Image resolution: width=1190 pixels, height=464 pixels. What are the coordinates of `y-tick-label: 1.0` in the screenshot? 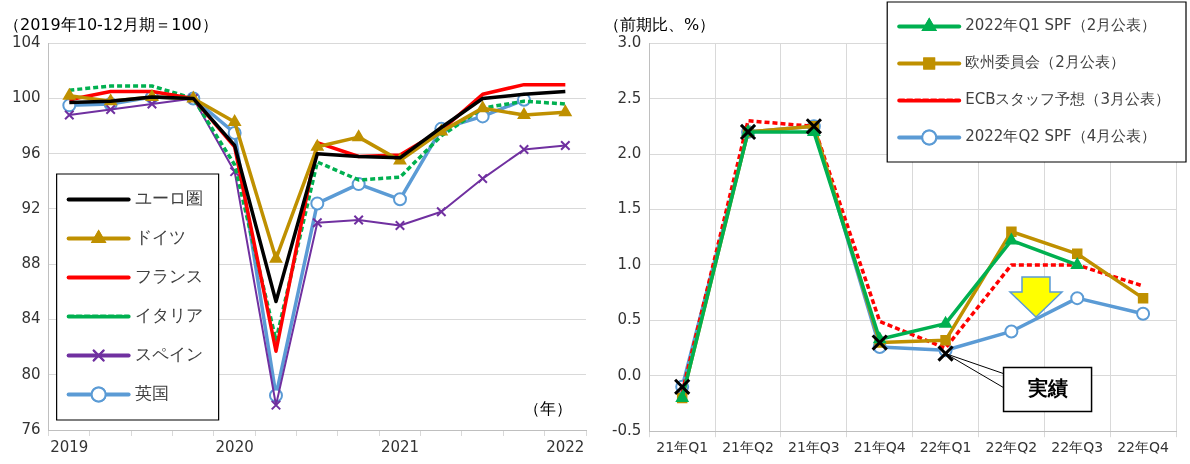 It's located at (629, 263).